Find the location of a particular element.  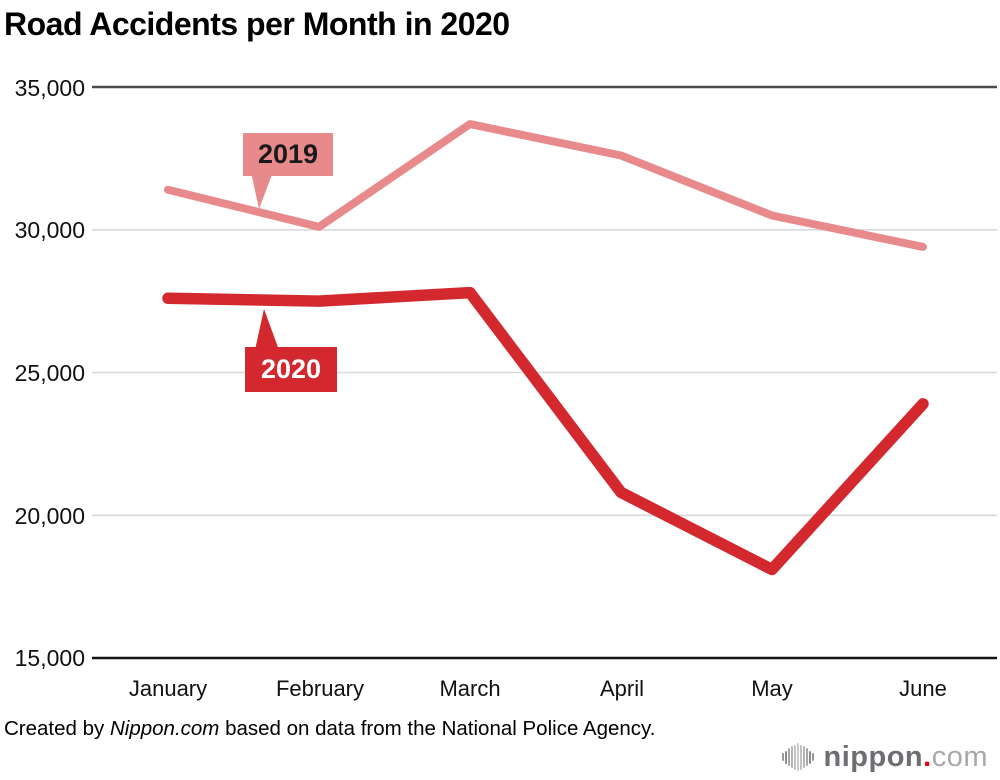

y-axis-tick: 35,000 is located at coordinates (49, 88).